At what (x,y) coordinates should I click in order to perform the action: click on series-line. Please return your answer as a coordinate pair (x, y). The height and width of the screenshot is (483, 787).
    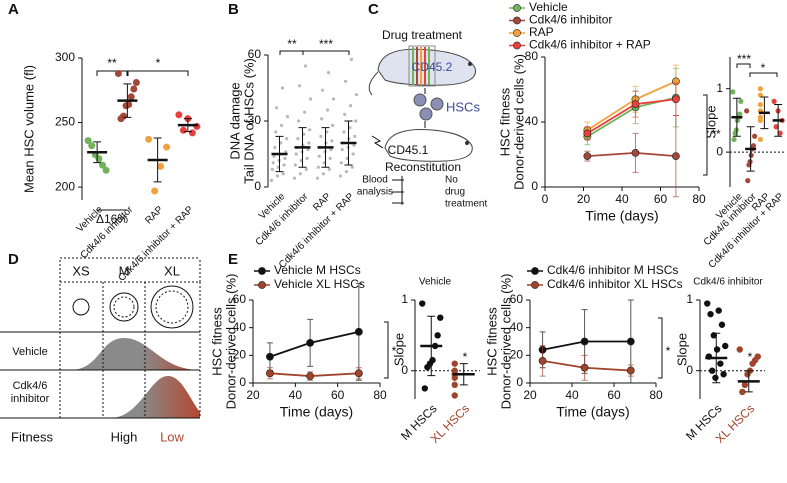
    Looking at the image, I should click on (314, 344).